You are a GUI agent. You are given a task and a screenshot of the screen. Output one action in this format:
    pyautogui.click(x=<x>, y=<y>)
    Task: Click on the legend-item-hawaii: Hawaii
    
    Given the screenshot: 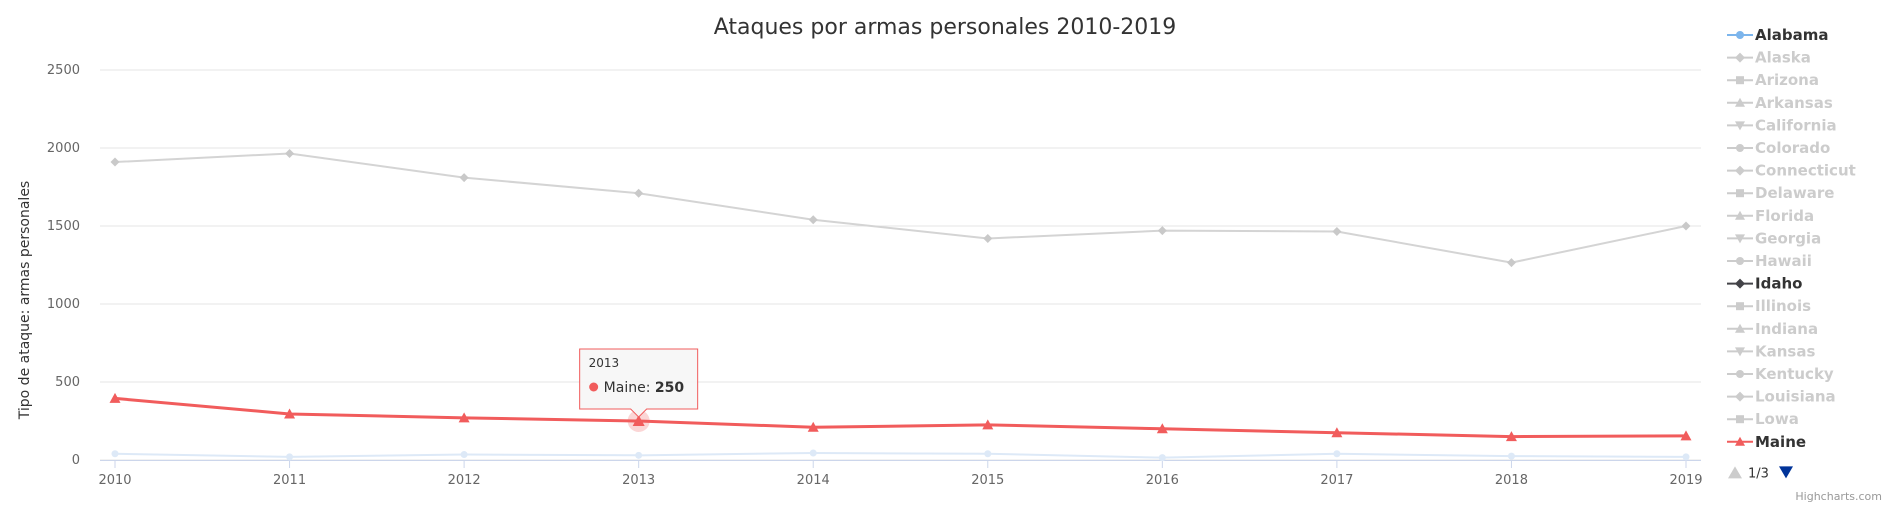 What is the action you would take?
    pyautogui.click(x=1769, y=261)
    